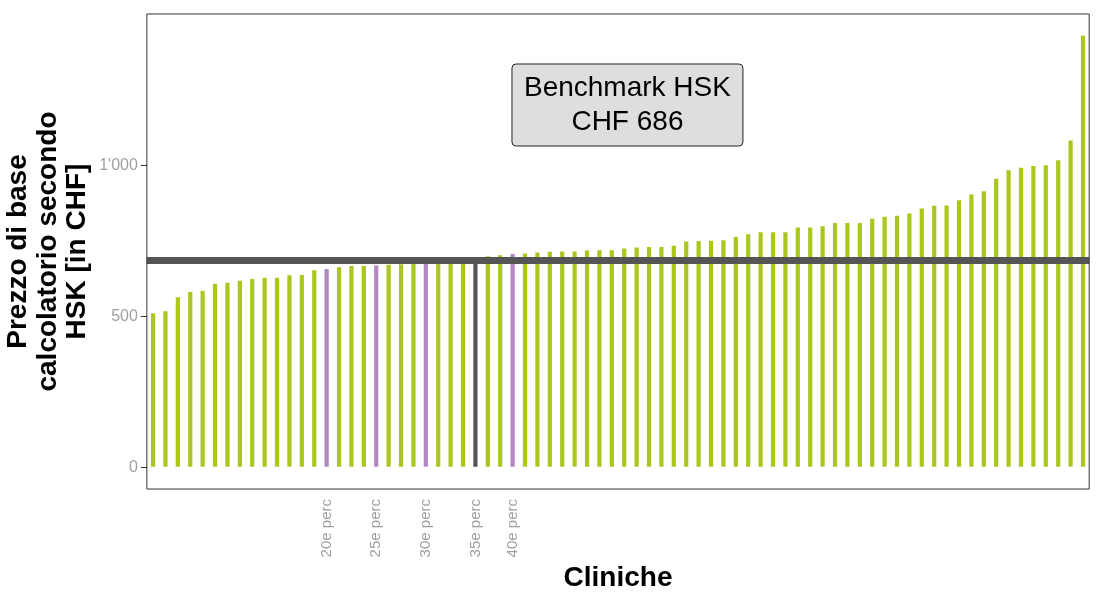  I want to click on y-axis-title: Prezzo di base calcolatorio secondo HSK [in CHF], so click(46, 251).